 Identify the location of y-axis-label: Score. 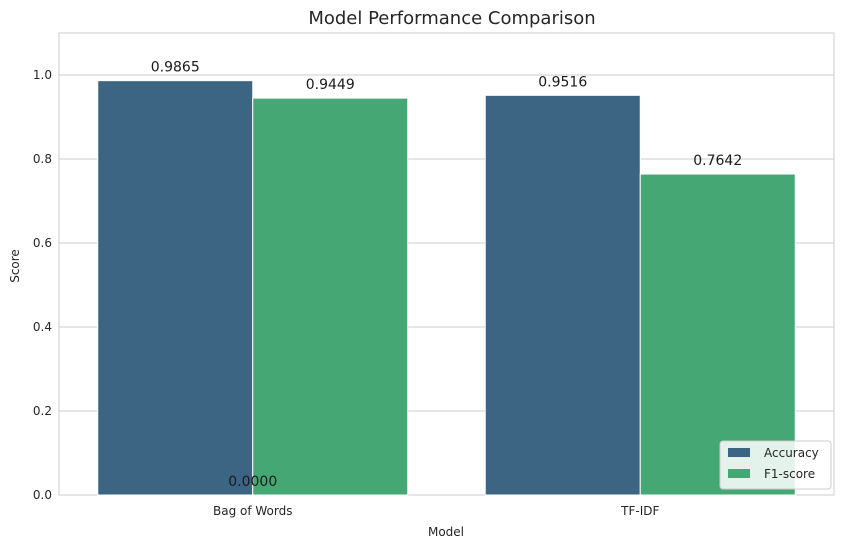
(15, 266).